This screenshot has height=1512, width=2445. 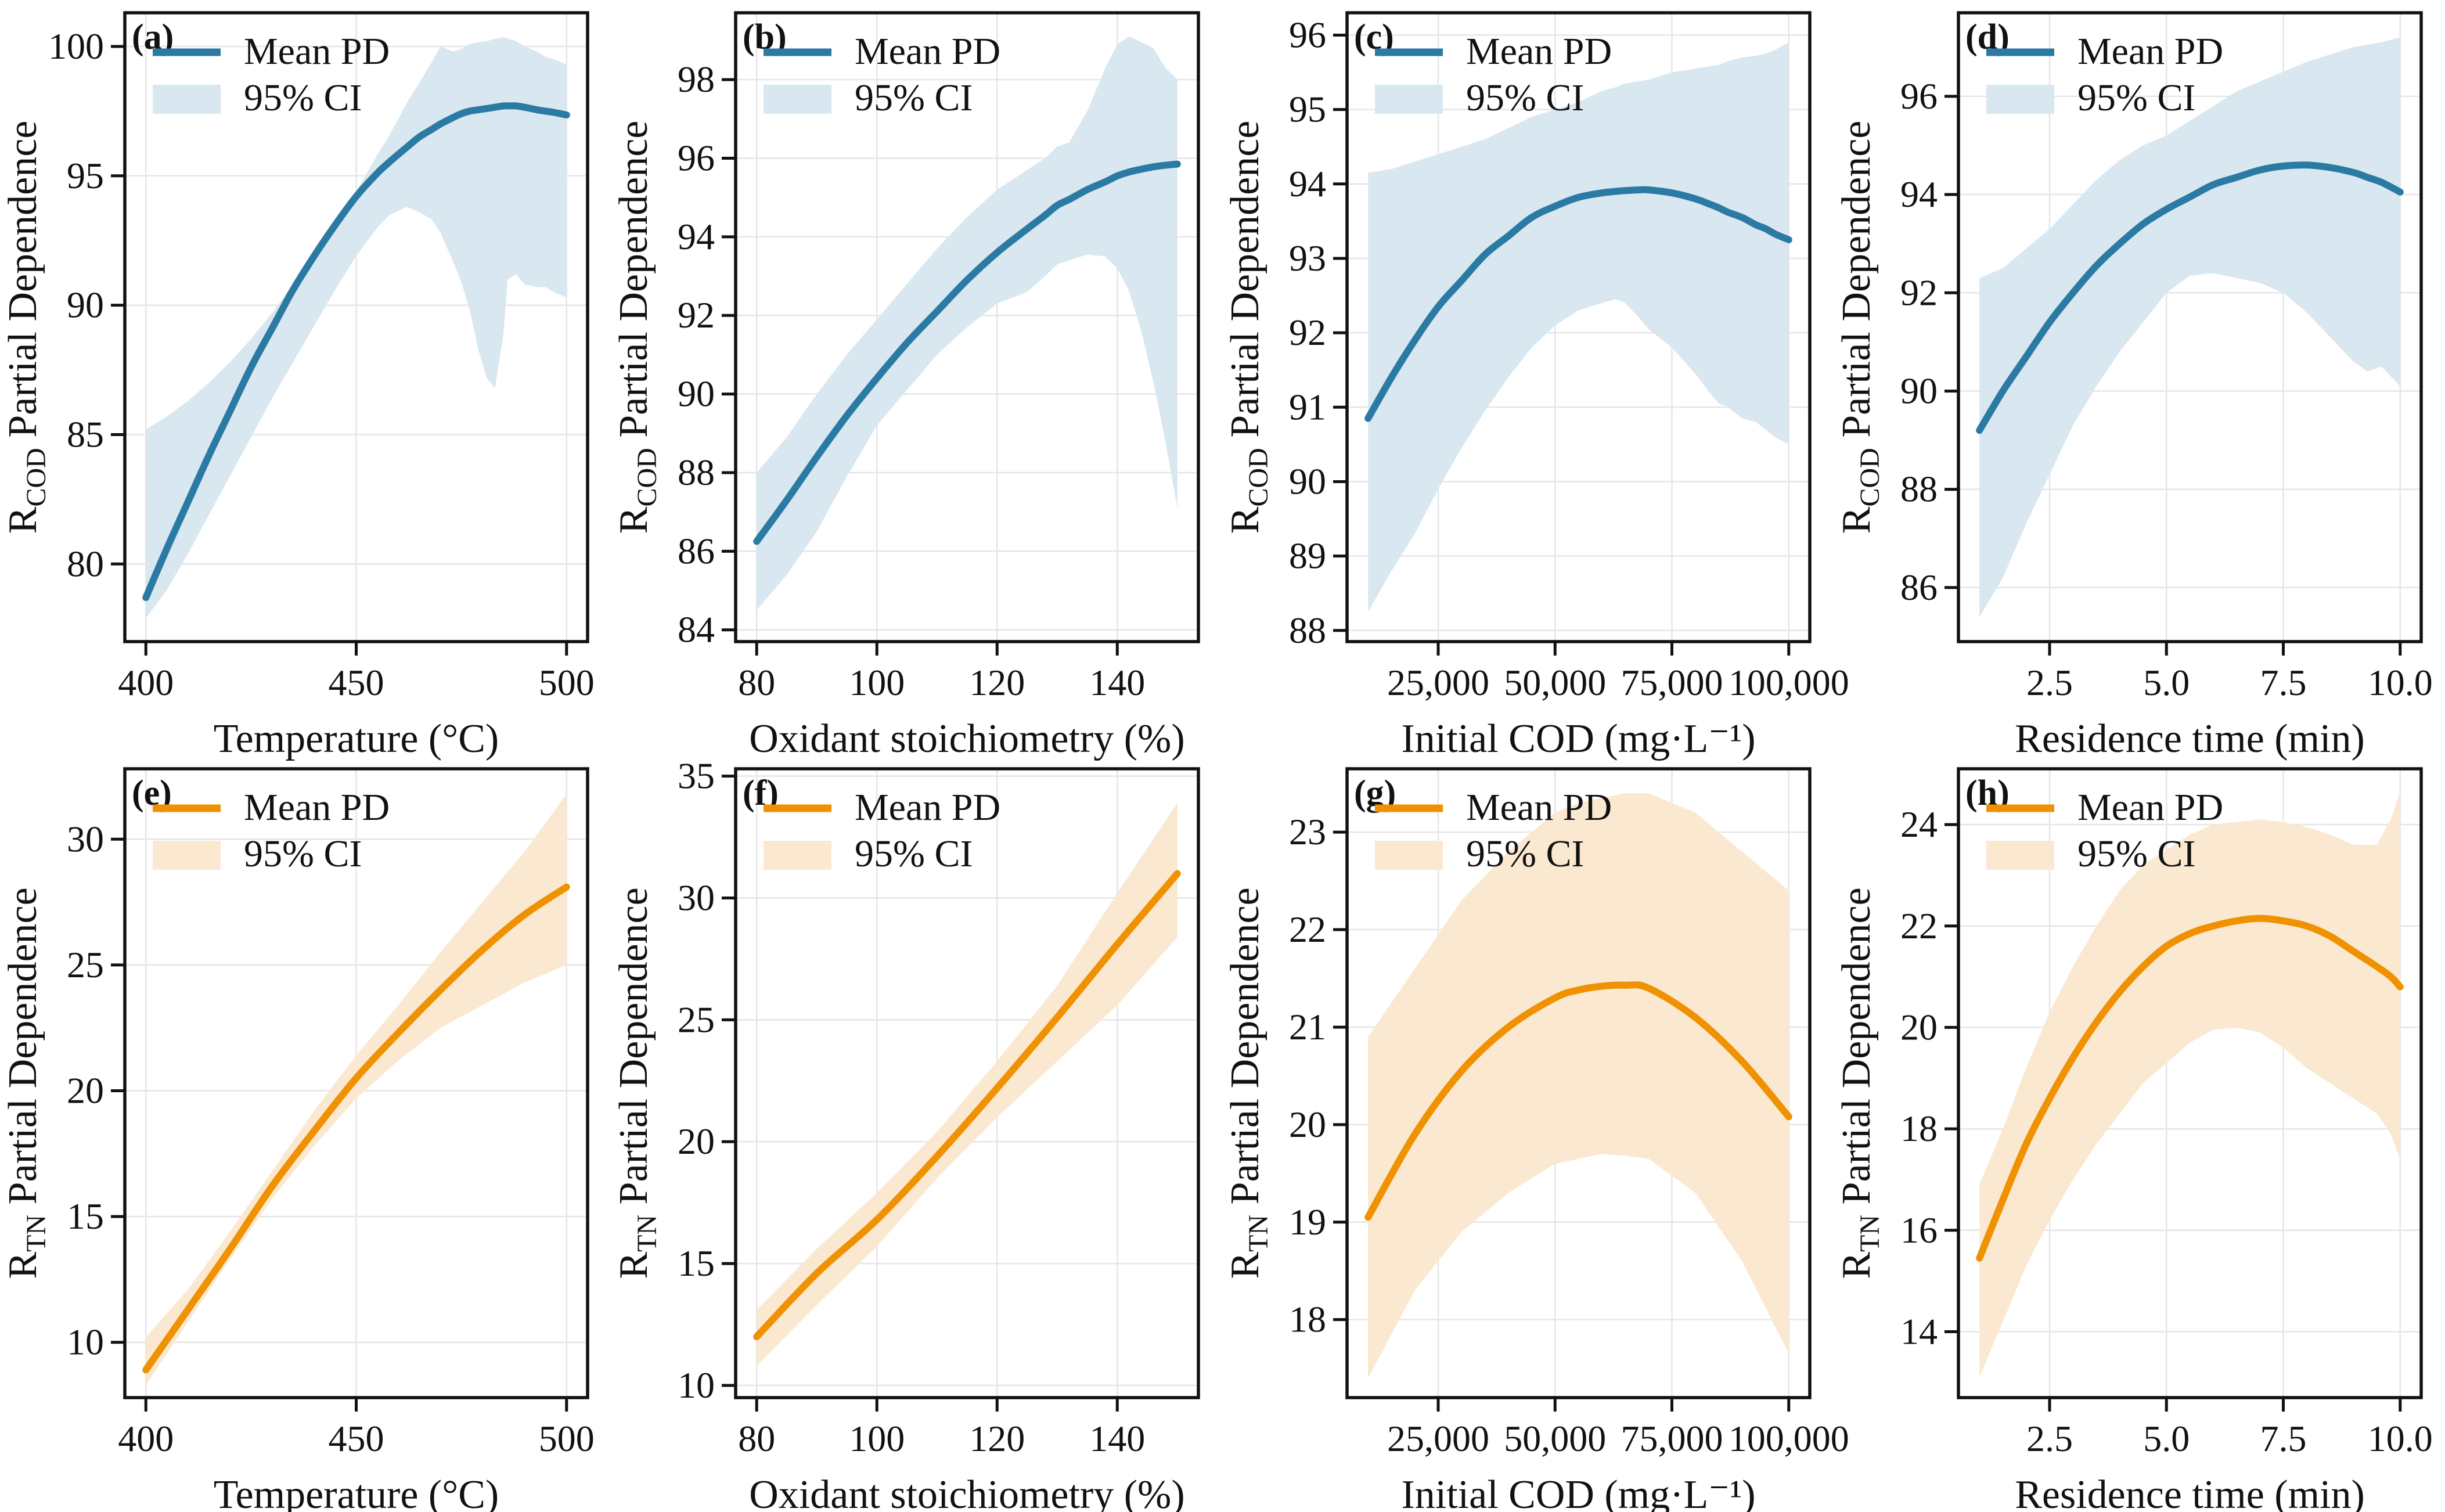 I want to click on y-tick-label: 14, so click(x=1919, y=1332).